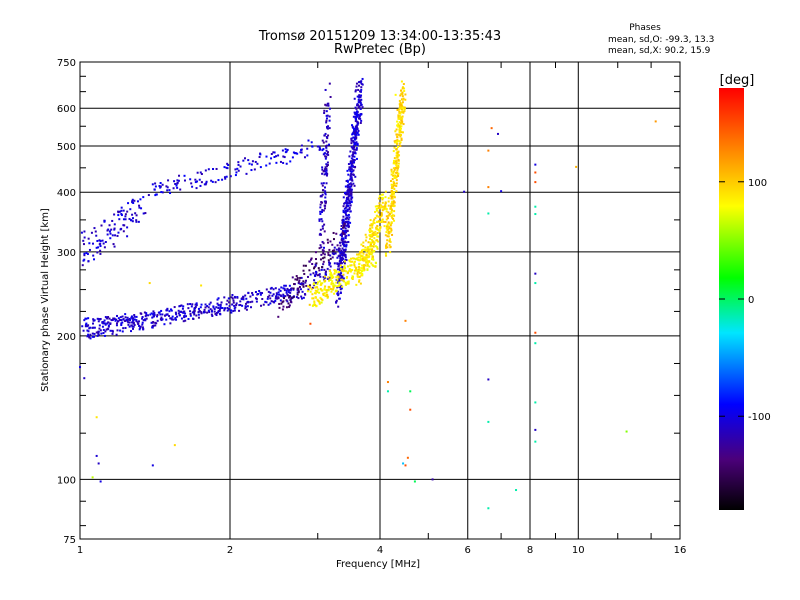 The width and height of the screenshot is (800, 600). What do you see at coordinates (757, 183) in the screenshot?
I see `colorbar-tick-label: 100` at bounding box center [757, 183].